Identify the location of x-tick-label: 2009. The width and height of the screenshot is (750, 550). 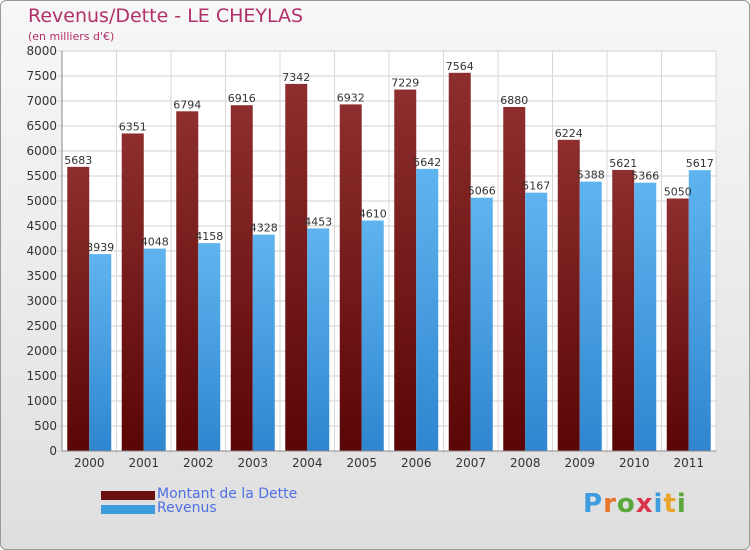
(579, 463).